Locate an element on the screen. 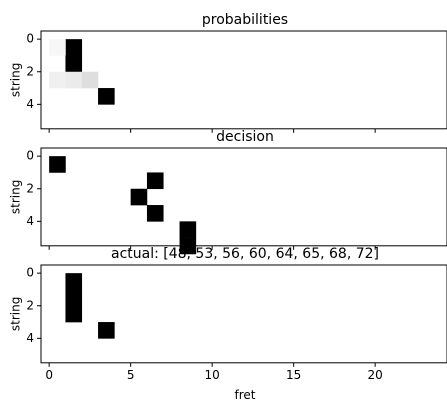 This screenshot has width=447, height=401. x-tick-label: 10 is located at coordinates (212, 375).